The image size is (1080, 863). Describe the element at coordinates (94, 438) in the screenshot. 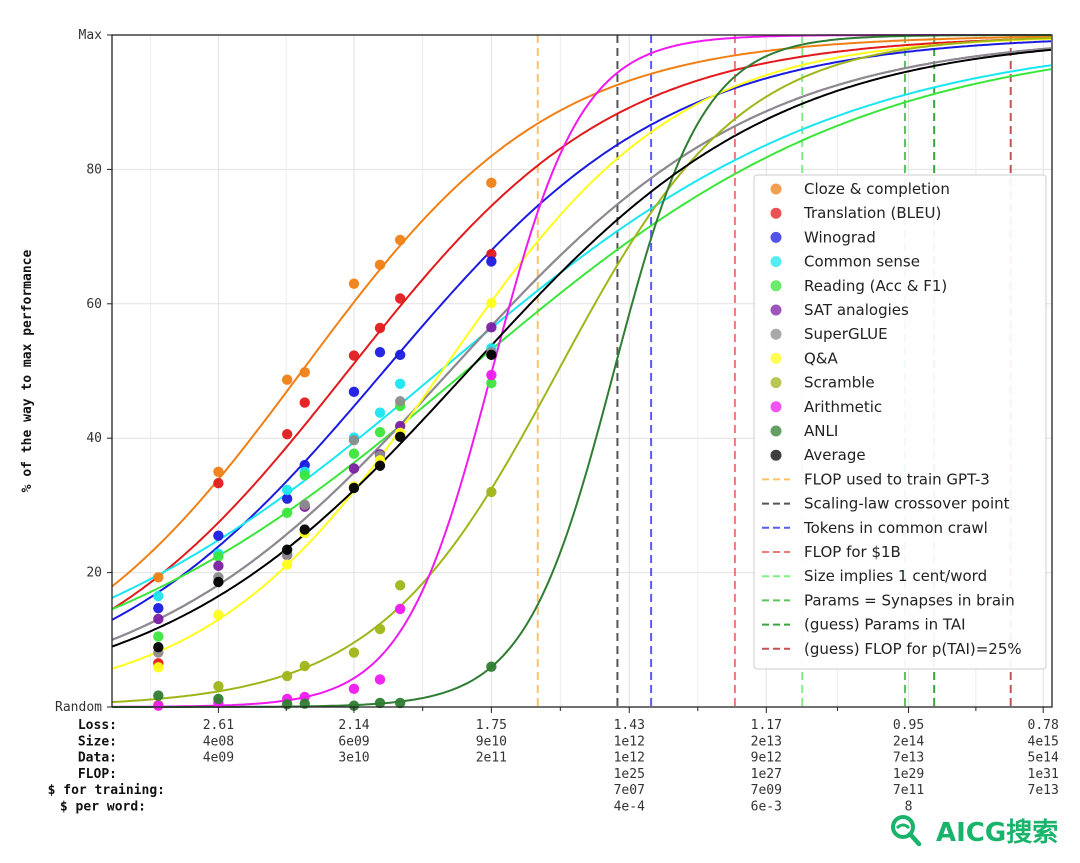

I see `y-tick-label: 40` at that location.